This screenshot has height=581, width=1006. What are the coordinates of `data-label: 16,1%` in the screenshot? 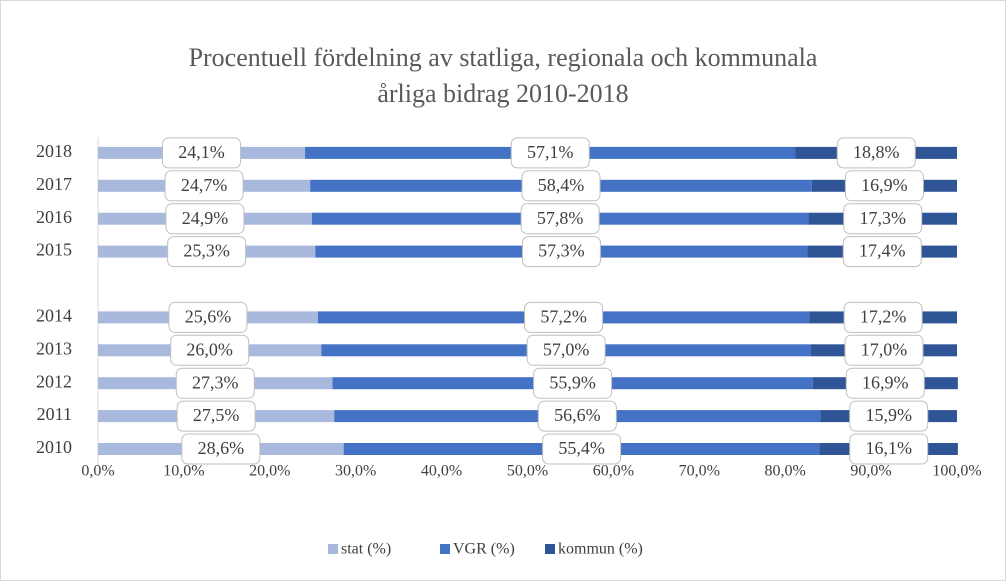 It's located at (888, 448).